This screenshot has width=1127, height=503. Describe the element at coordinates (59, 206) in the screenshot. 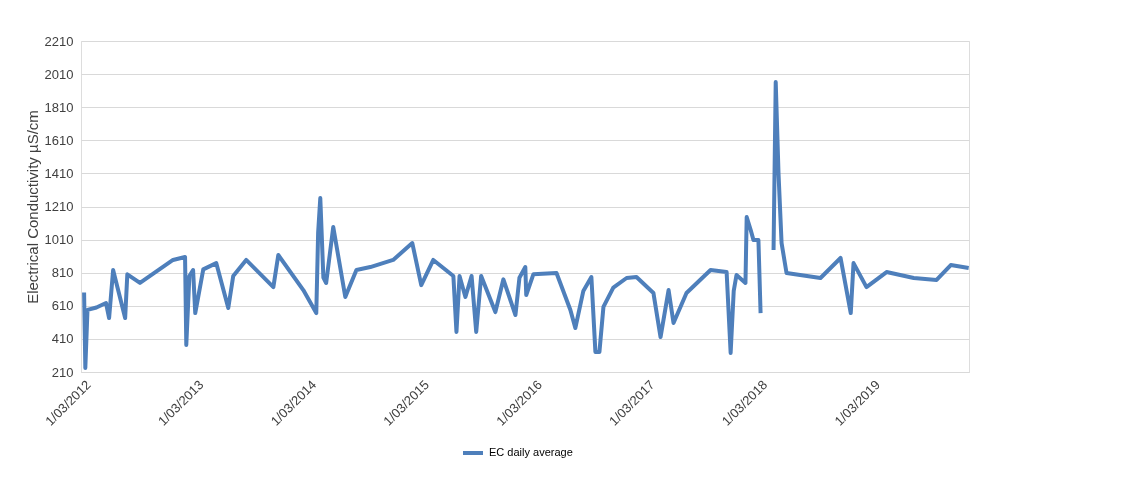

I see `y-tick-label: 1210` at that location.